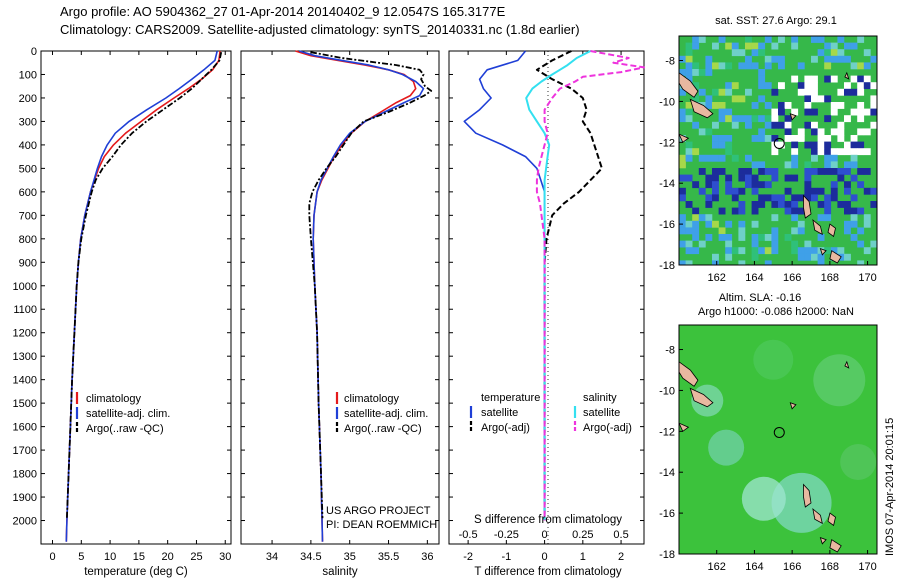  I want to click on sst-map-title: sat. SST: 27.6 Argo: 29.1, so click(776, 21).